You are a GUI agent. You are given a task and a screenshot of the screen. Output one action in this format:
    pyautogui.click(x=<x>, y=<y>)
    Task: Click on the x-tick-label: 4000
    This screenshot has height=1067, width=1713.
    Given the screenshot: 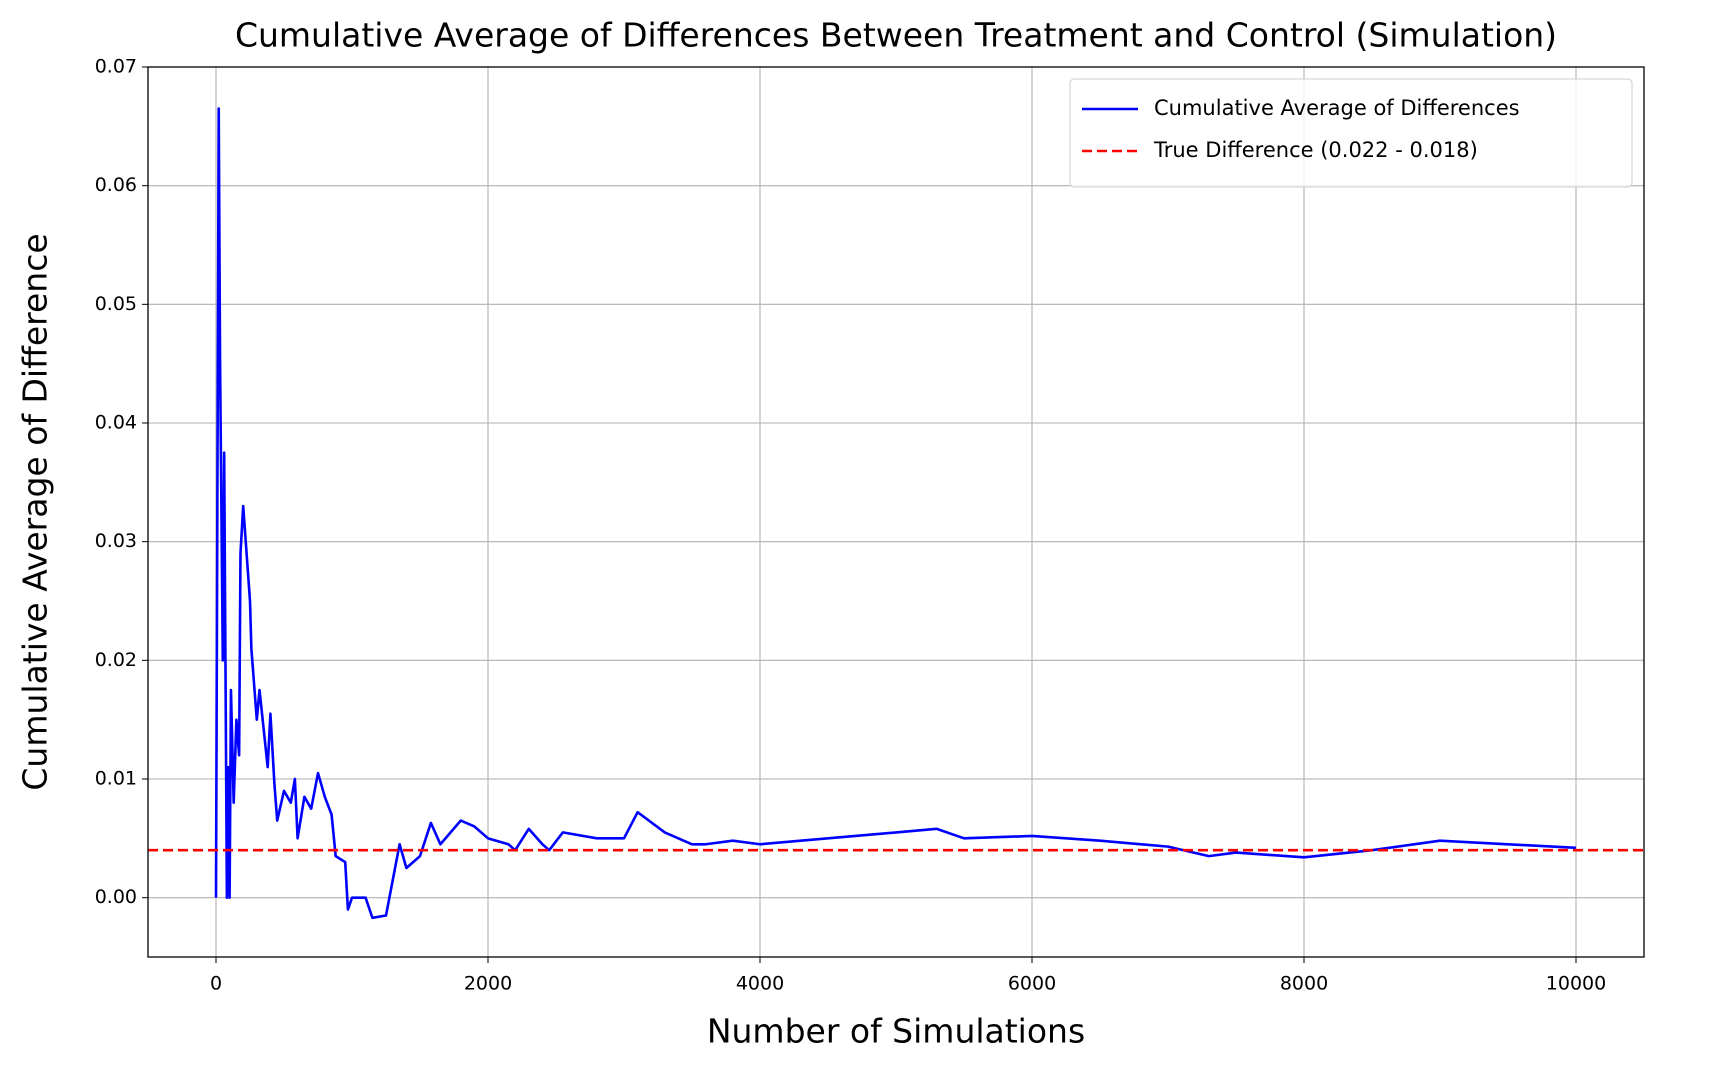 What is the action you would take?
    pyautogui.click(x=760, y=984)
    